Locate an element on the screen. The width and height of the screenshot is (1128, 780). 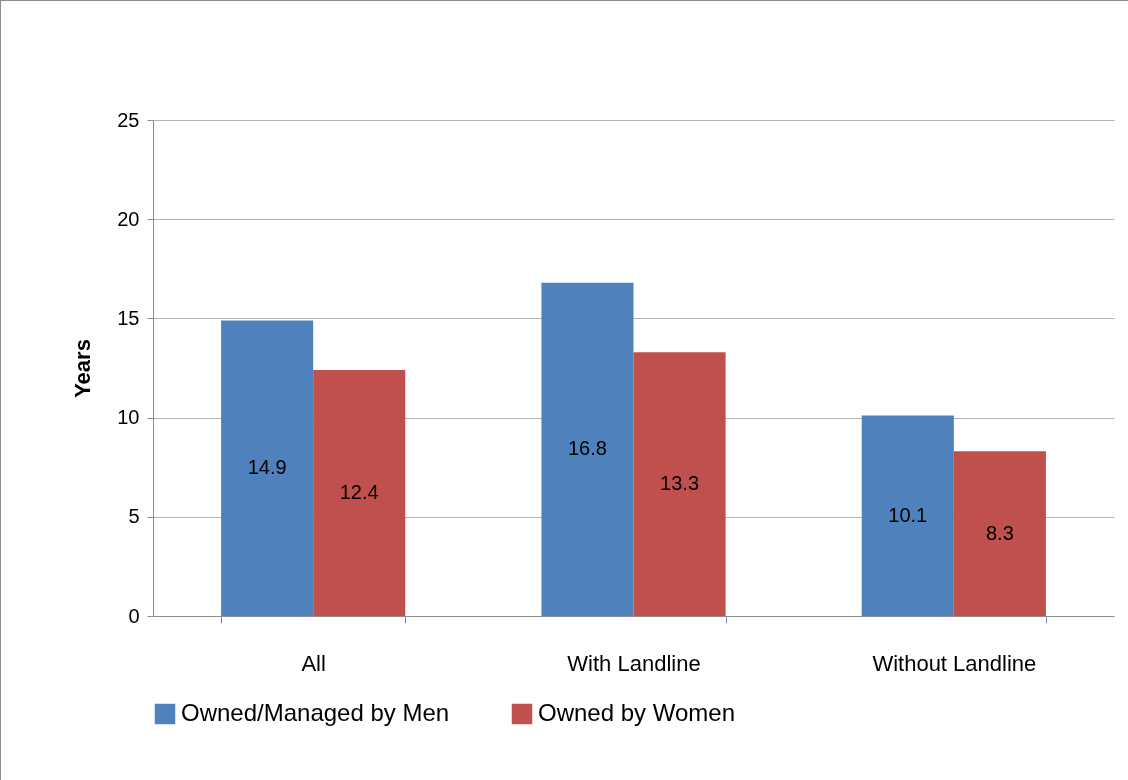
y-axis-title: Years is located at coordinates (83, 368).